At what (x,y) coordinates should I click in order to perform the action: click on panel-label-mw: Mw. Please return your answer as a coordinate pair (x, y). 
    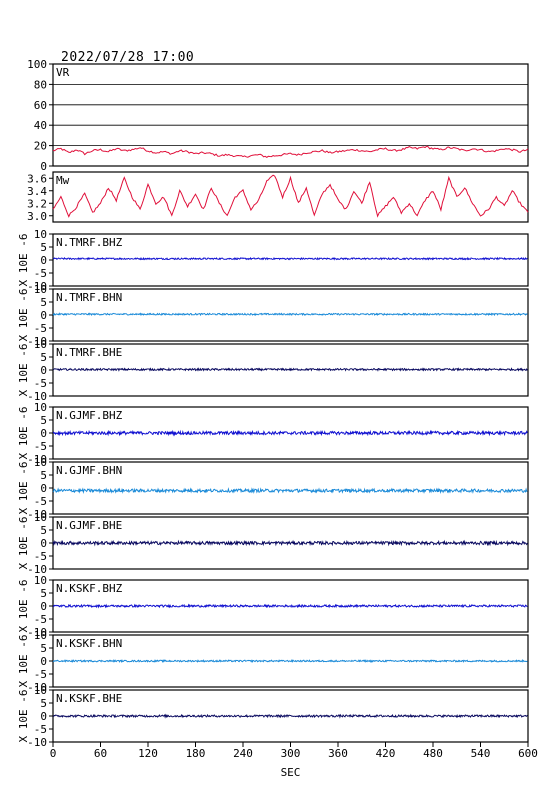
    Looking at the image, I should click on (63, 180).